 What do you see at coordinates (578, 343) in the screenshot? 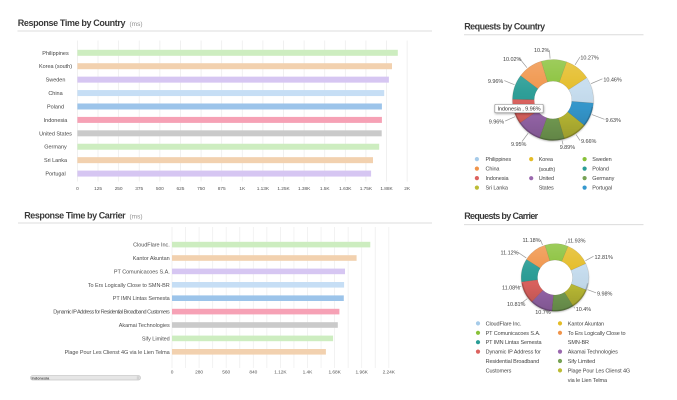
I see `svg-text: SMN-BR` at bounding box center [578, 343].